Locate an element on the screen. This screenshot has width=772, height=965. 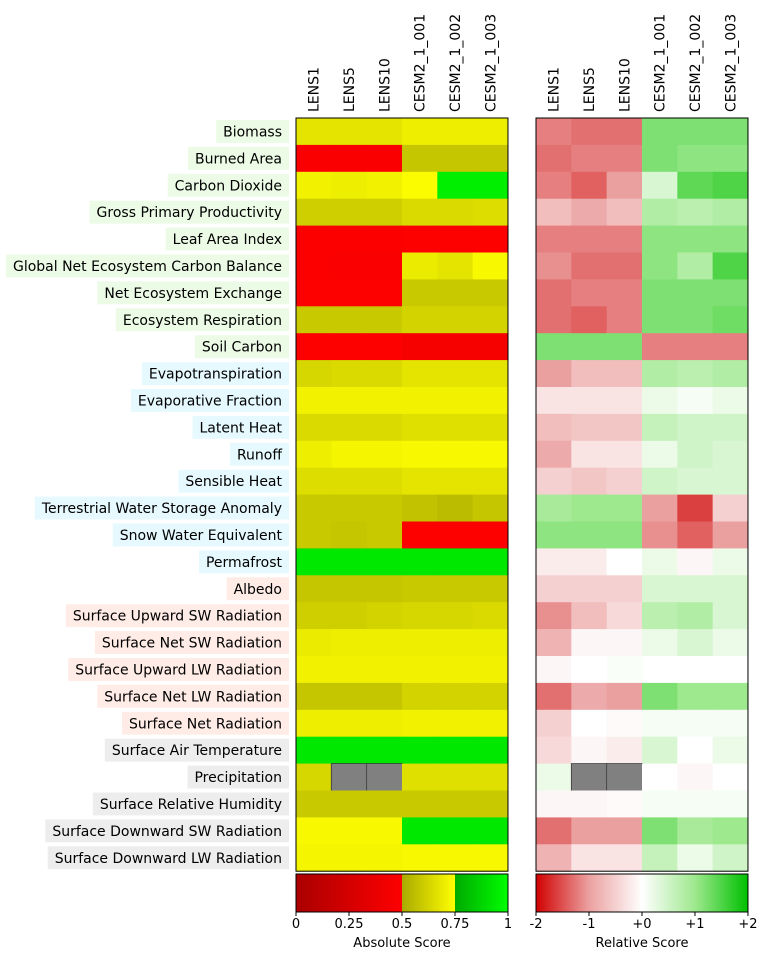
absolute-cell-burned-area-lens10 is located at coordinates (384, 158).